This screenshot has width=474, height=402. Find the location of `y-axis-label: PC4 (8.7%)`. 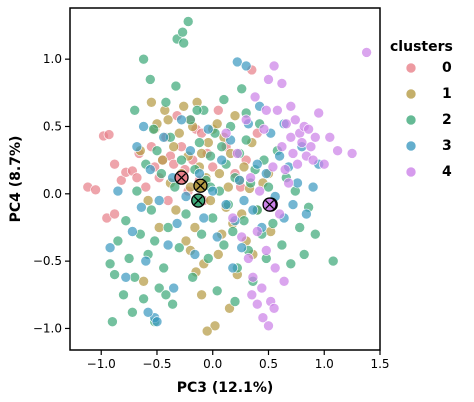

y-axis-label: PC4 (8.7%) is located at coordinates (16, 179).